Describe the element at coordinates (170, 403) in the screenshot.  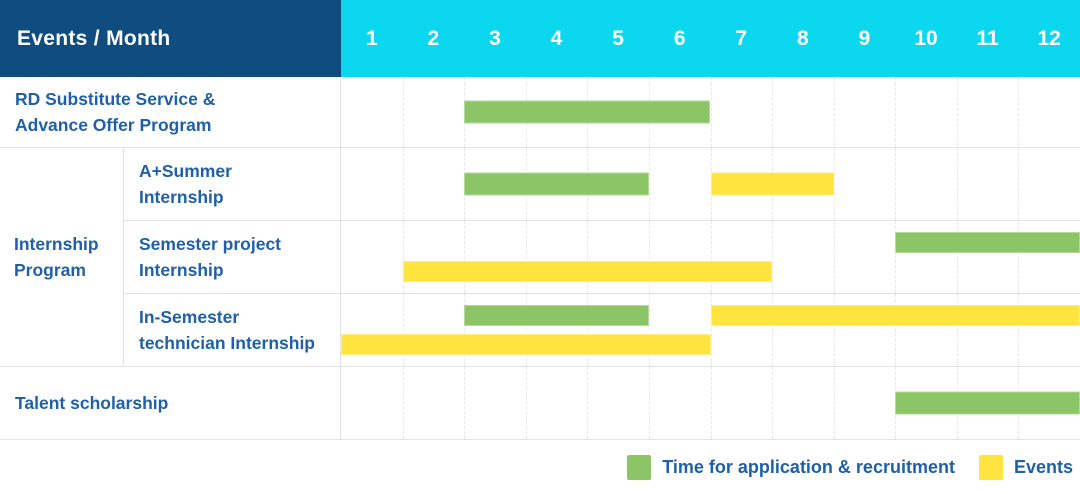
I see `row-label-talent-scholarship: Talent scholarship` at that location.